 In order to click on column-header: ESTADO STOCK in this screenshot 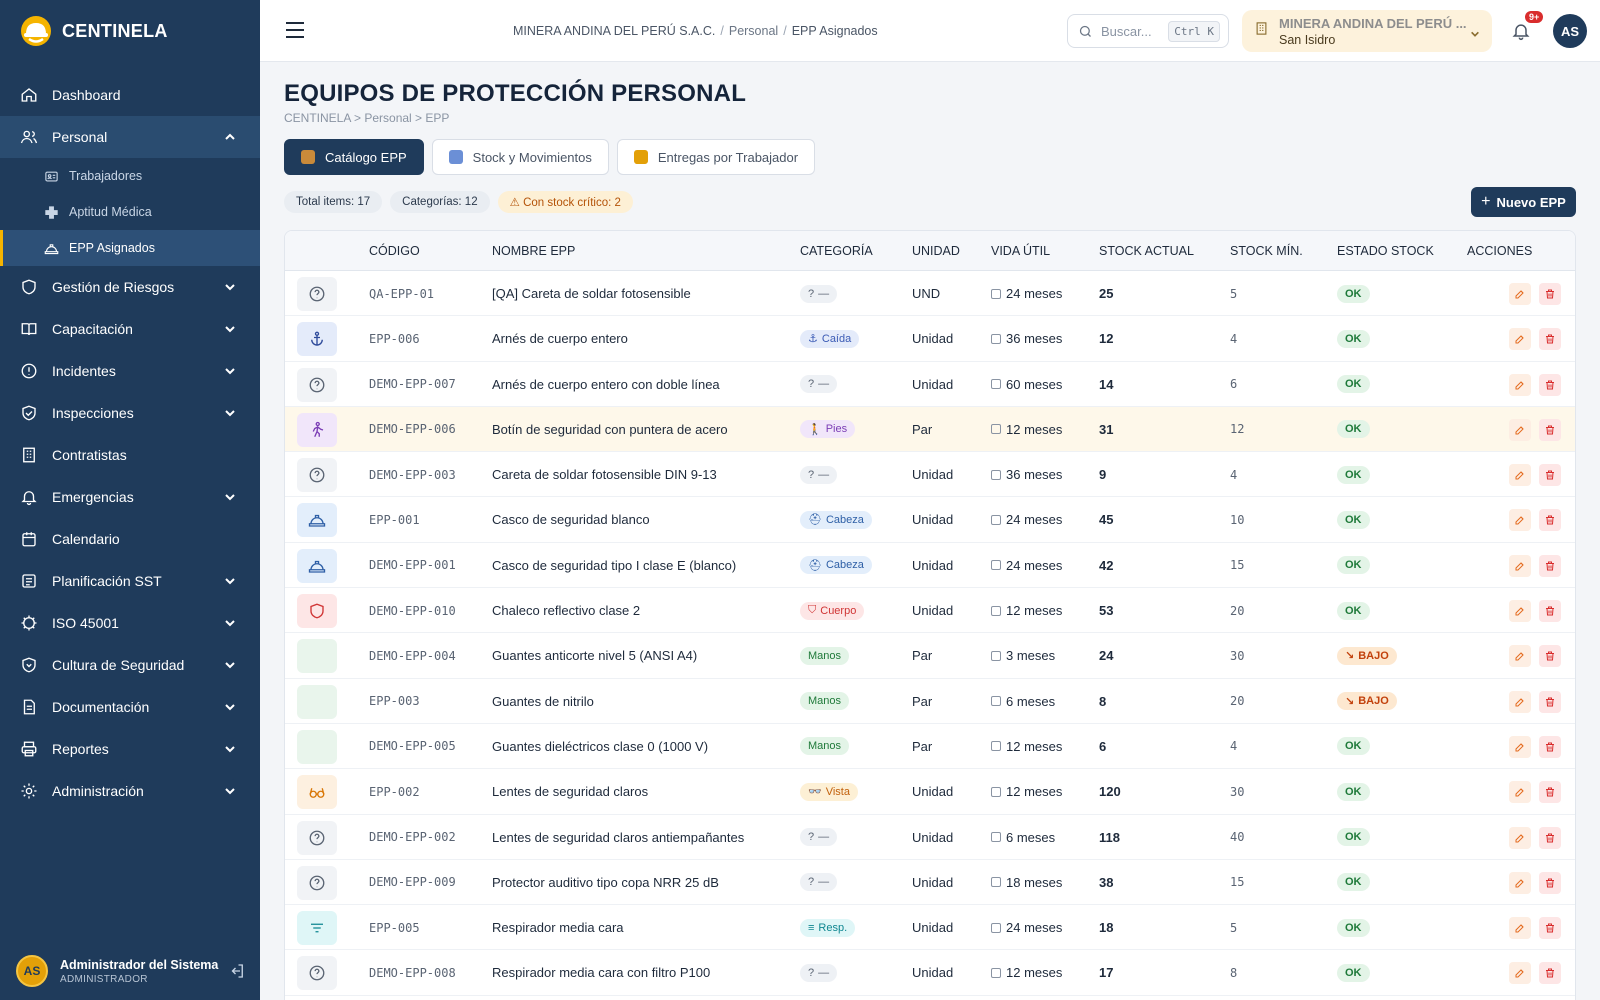, I will do `click(1385, 251)`.